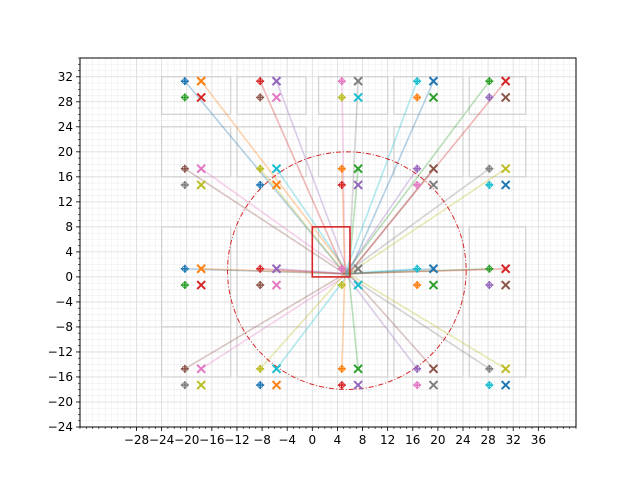 The image size is (640, 480). Describe the element at coordinates (64, 302) in the screenshot. I see `y-tick-label: −4` at that location.